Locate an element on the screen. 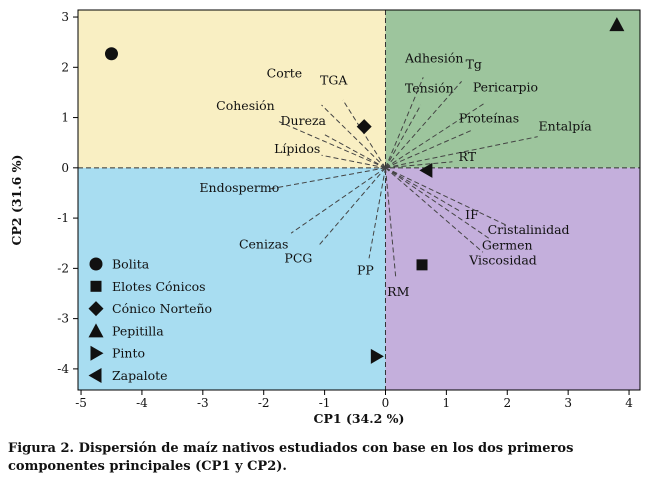 The width and height of the screenshot is (661, 480). vector-label-tension: Tensión is located at coordinates (429, 87).